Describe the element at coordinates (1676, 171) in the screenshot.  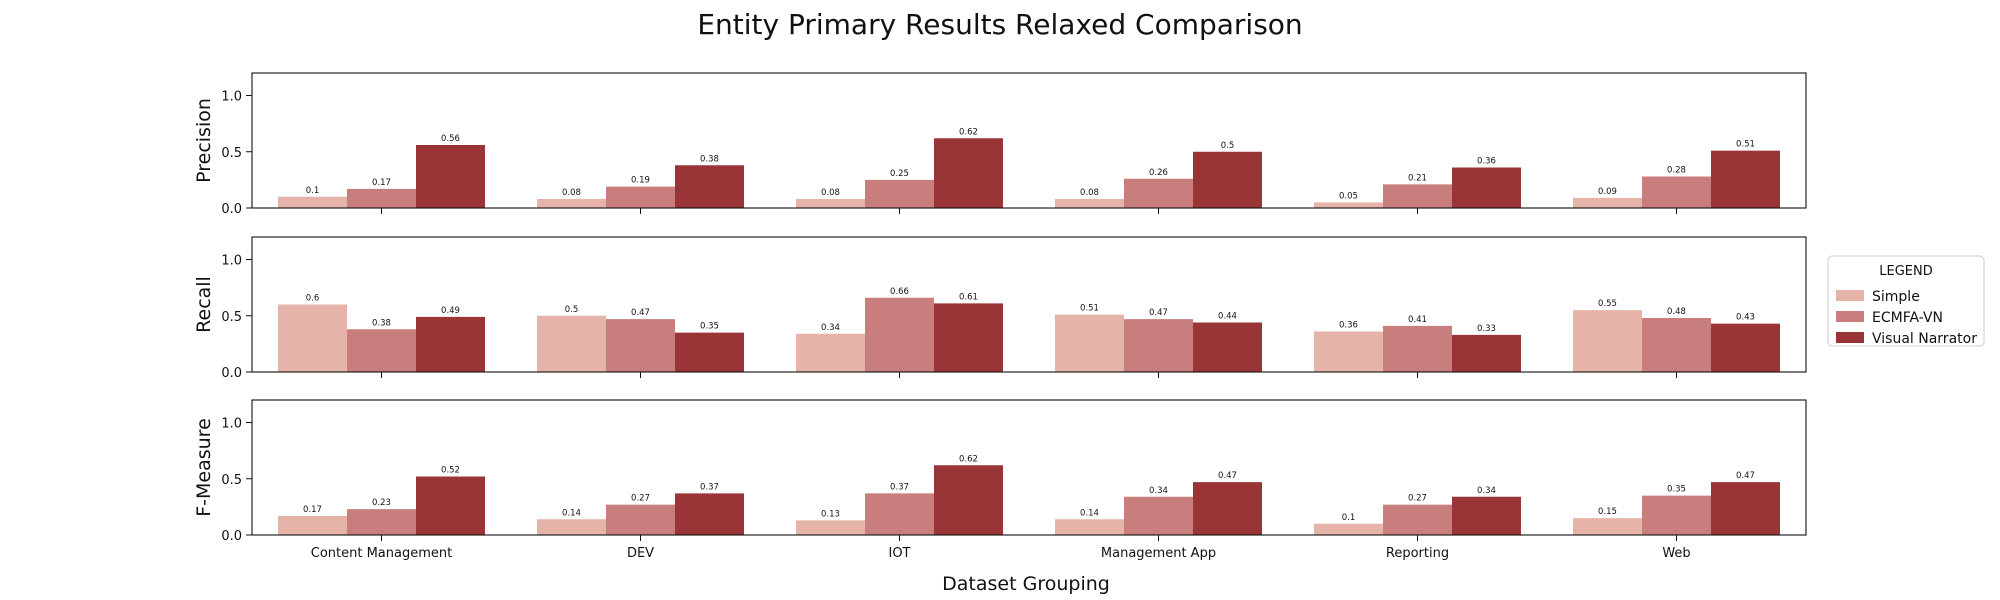
I see `bar-value-label: 0.28` at that location.